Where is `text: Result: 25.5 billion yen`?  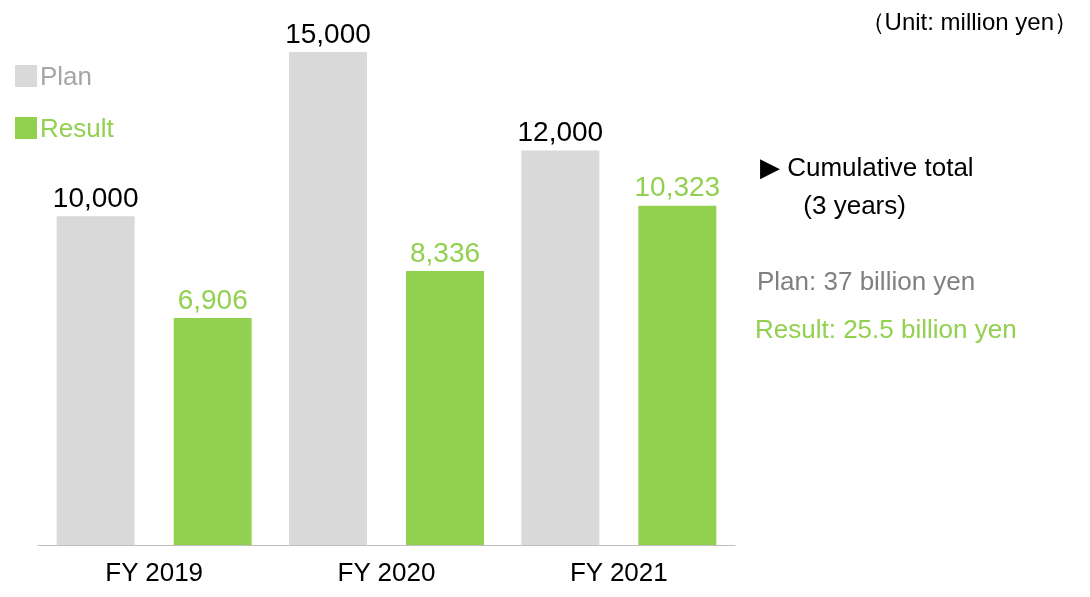 text: Result: 25.5 billion yen is located at coordinates (886, 329).